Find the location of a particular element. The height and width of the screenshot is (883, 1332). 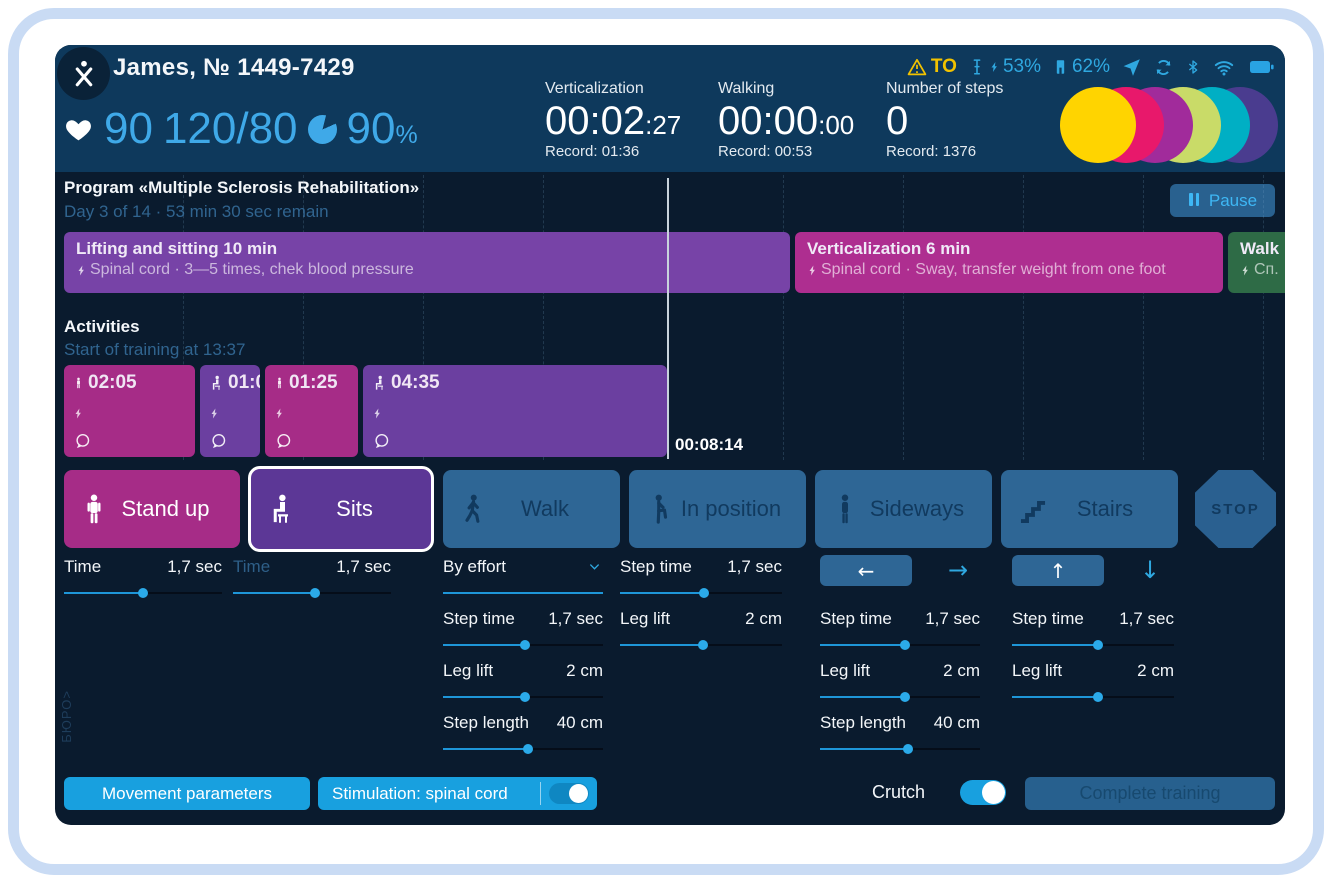

mode-label: In position is located at coordinates (731, 508).